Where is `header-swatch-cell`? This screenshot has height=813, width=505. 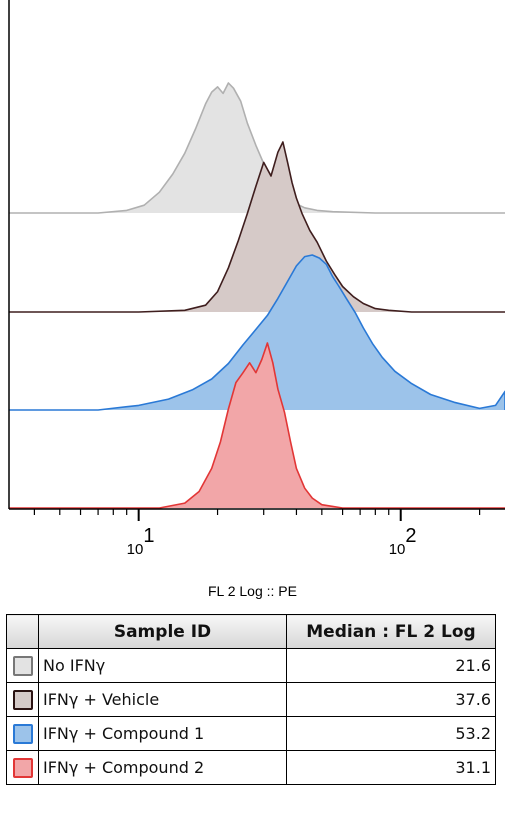 header-swatch-cell is located at coordinates (22, 631).